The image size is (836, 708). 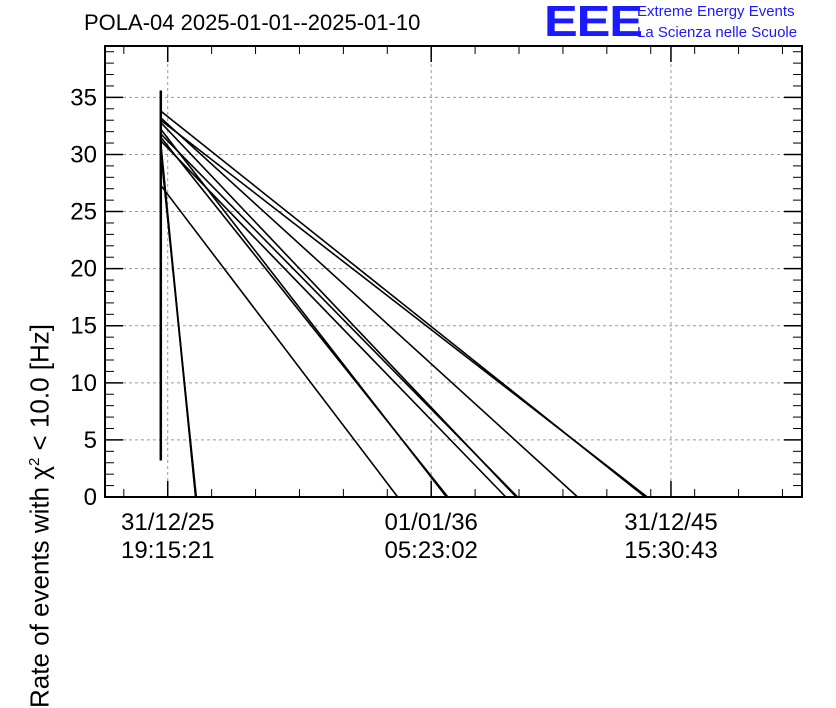 What do you see at coordinates (90, 497) in the screenshot?
I see `y-tick-label: 0` at bounding box center [90, 497].